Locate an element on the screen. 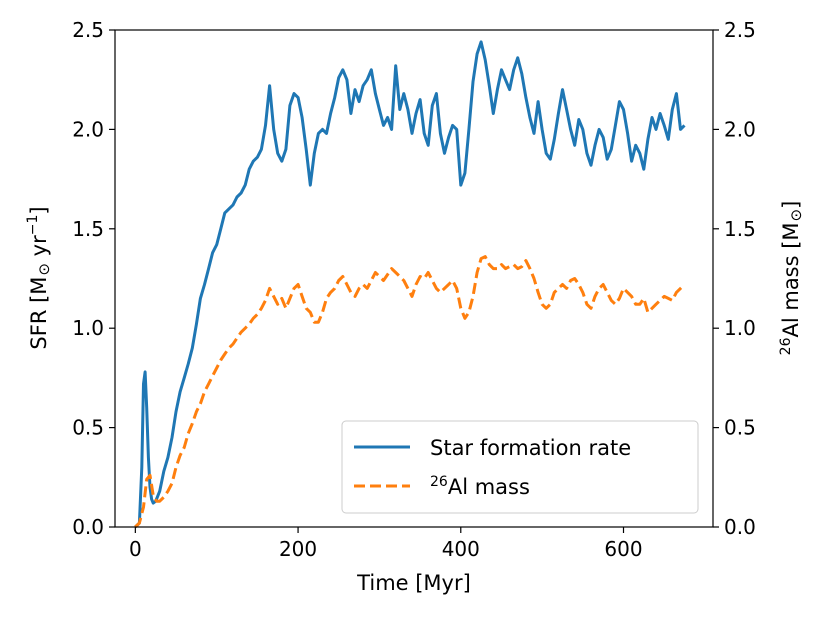 The width and height of the screenshot is (830, 623). y-tick-label-left: 0.5 is located at coordinates (88, 428).